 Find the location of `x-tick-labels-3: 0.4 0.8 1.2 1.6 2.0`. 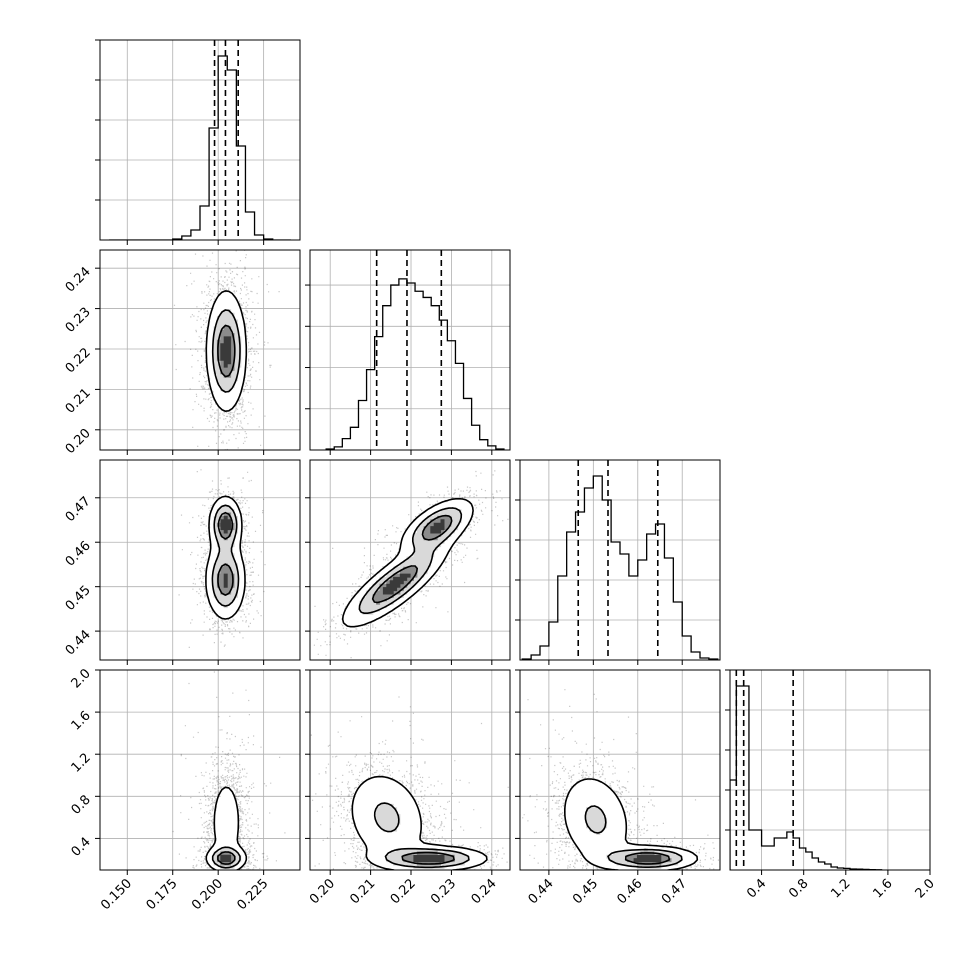

x-tick-labels-3: 0.4 0.8 1.2 1.6 2.0 is located at coordinates (841, 888).